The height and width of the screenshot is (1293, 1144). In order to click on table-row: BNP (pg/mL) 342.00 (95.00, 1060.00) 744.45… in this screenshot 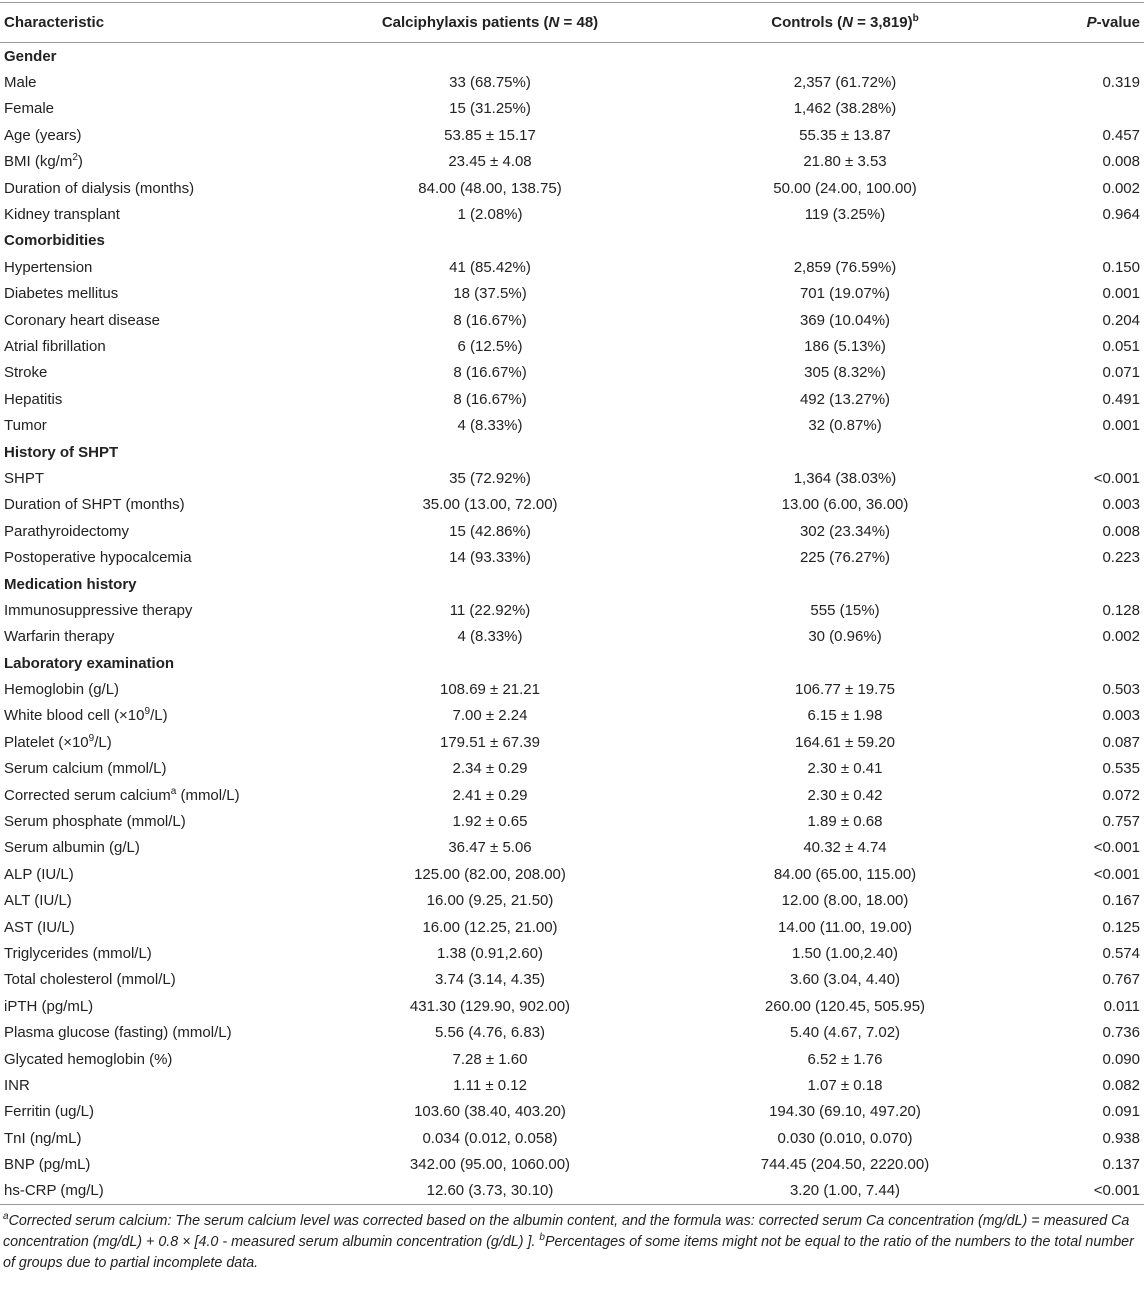, I will do `click(572, 1164)`.